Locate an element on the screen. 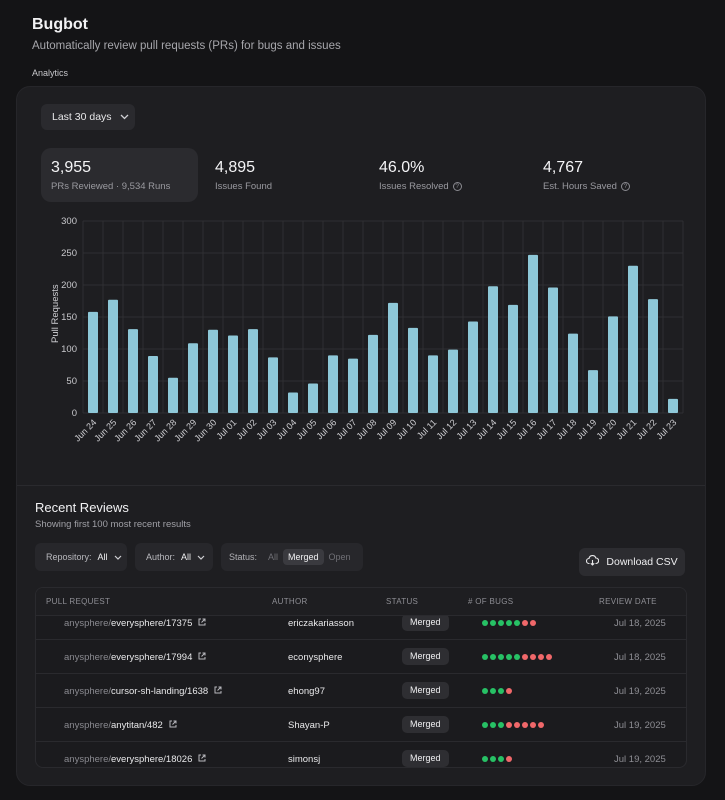  column-header-bugs: # OF BUGS is located at coordinates (491, 601).